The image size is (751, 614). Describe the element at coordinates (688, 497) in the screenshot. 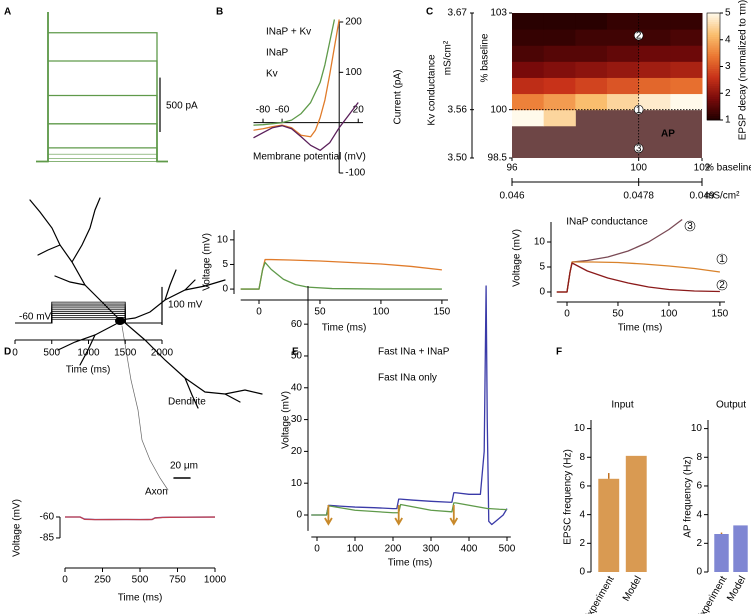

I see `y-axis-title: AP frequency (Hz)` at that location.